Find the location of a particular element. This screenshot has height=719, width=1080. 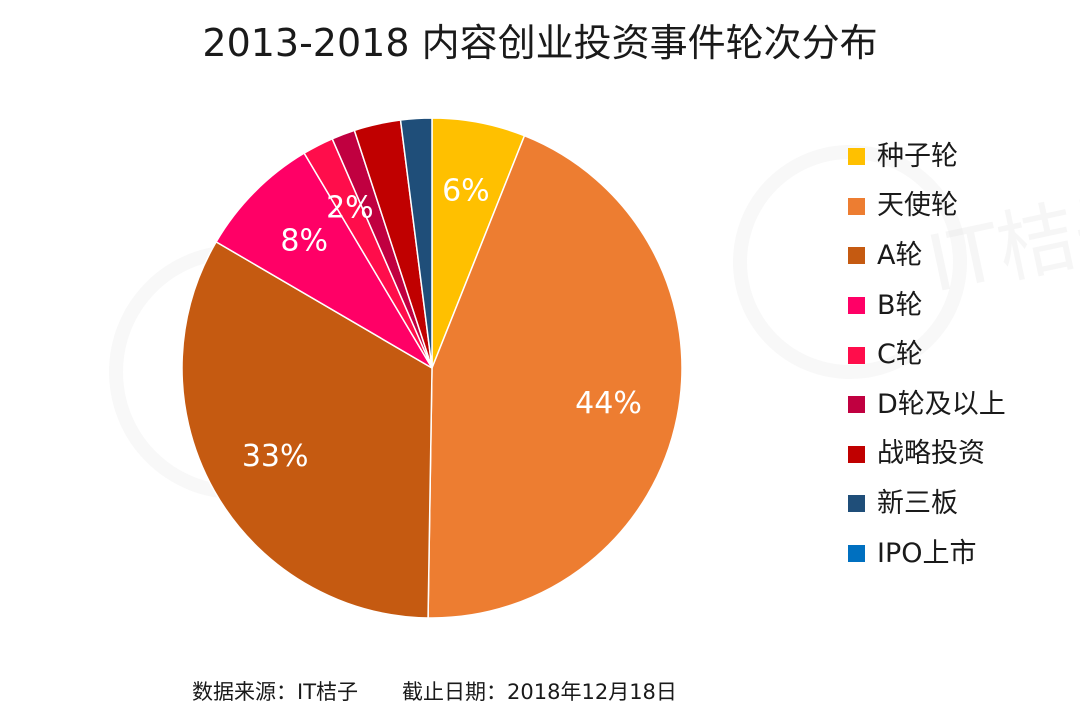

legend-item: 战略投资 is located at coordinates (963, 455).